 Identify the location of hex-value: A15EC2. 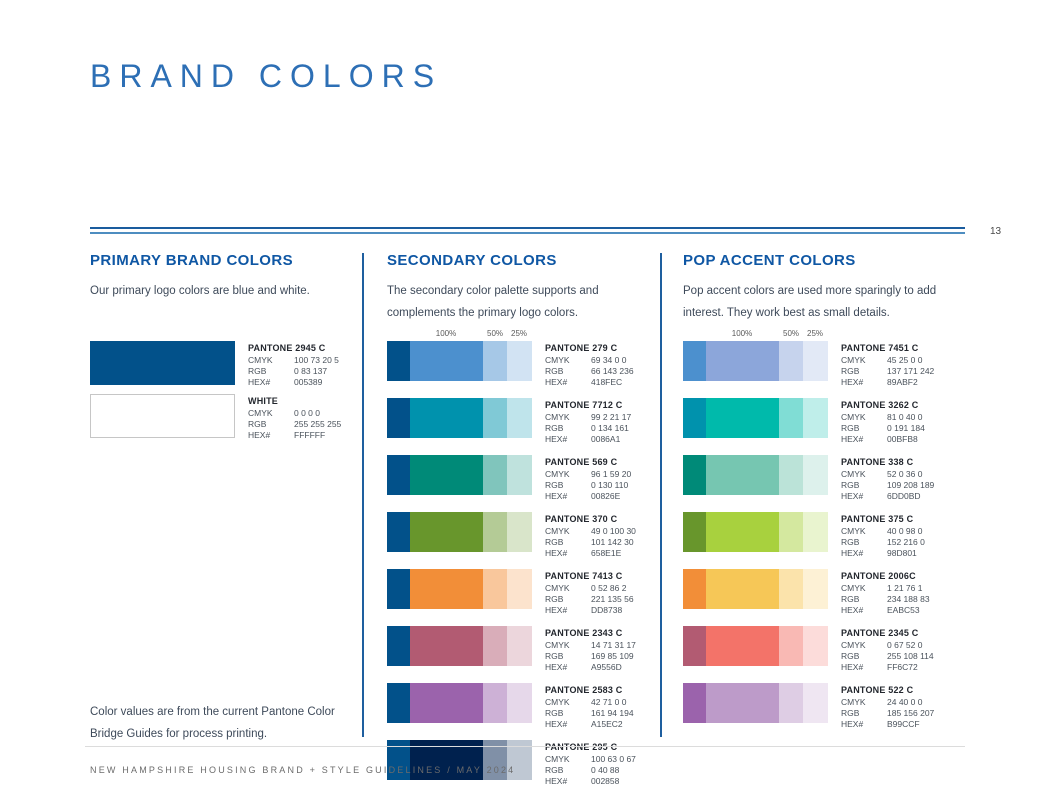
(607, 724).